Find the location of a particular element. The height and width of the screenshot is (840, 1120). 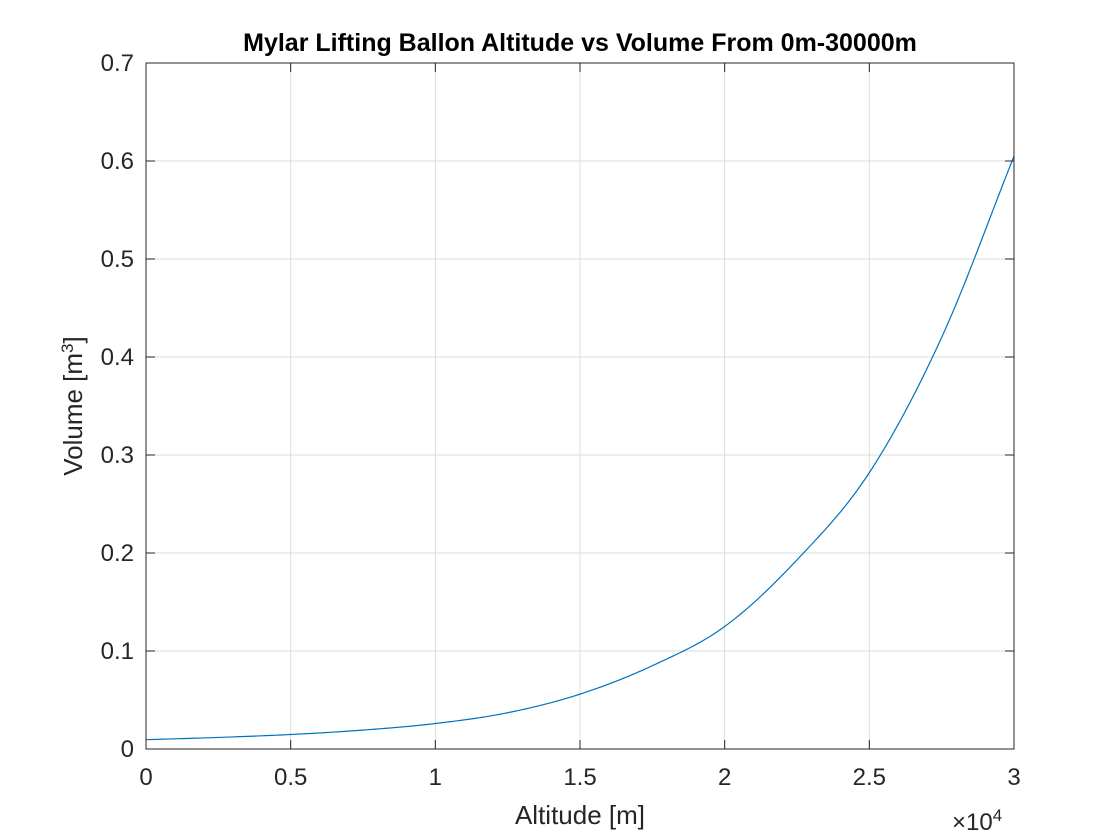

x-axis-exponent-base: ×10 is located at coordinates (972, 822).